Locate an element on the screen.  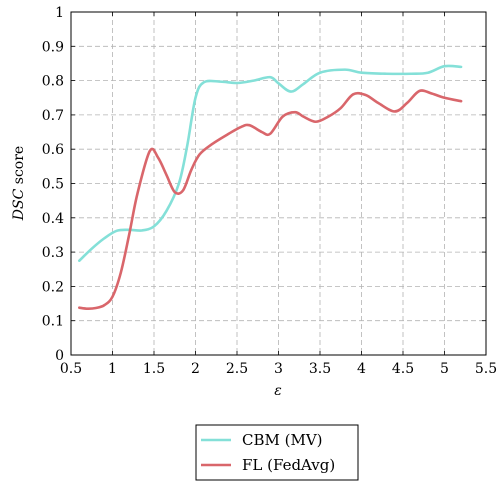
y-tick-label: 0.8 is located at coordinates (53, 82).